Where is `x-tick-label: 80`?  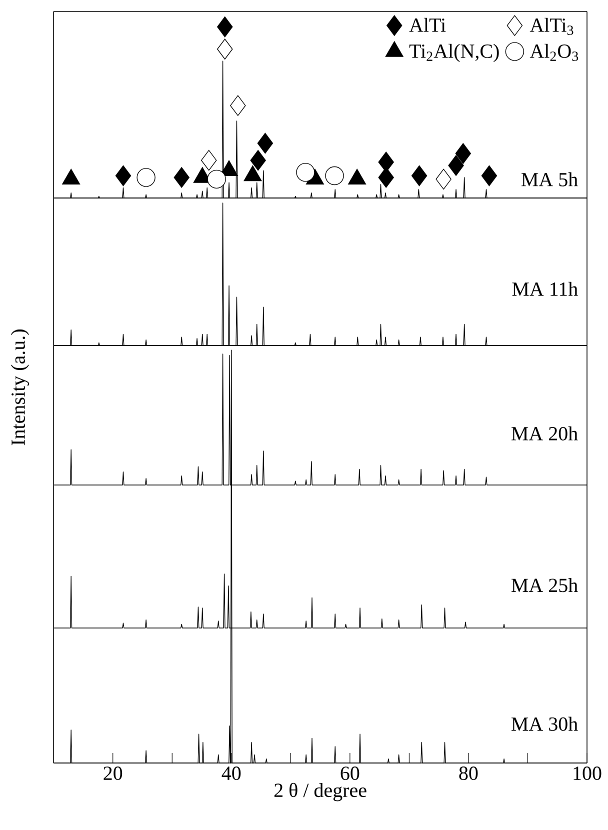
x-tick-label: 80 is located at coordinates (468, 773).